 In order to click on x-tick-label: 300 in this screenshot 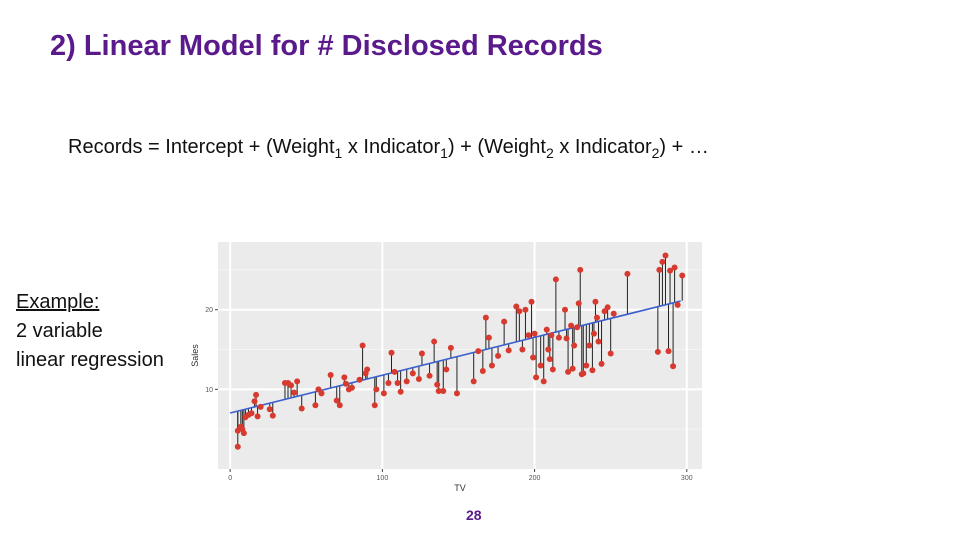, I will do `click(687, 478)`.